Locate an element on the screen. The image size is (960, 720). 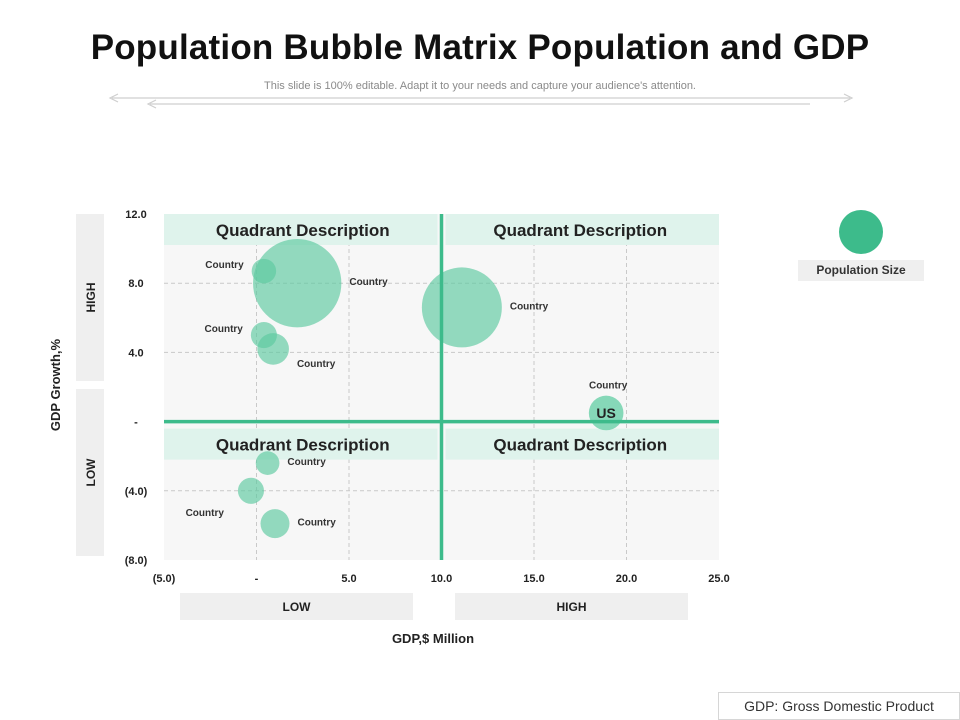
x-tick-label: (5.0) is located at coordinates (164, 579).